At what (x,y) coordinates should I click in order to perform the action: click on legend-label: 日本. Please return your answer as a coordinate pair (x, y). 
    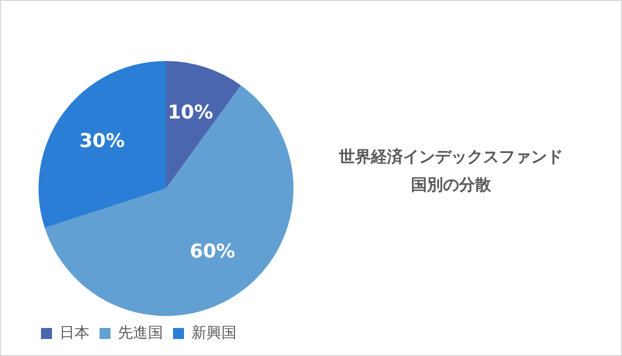
    Looking at the image, I should click on (75, 332).